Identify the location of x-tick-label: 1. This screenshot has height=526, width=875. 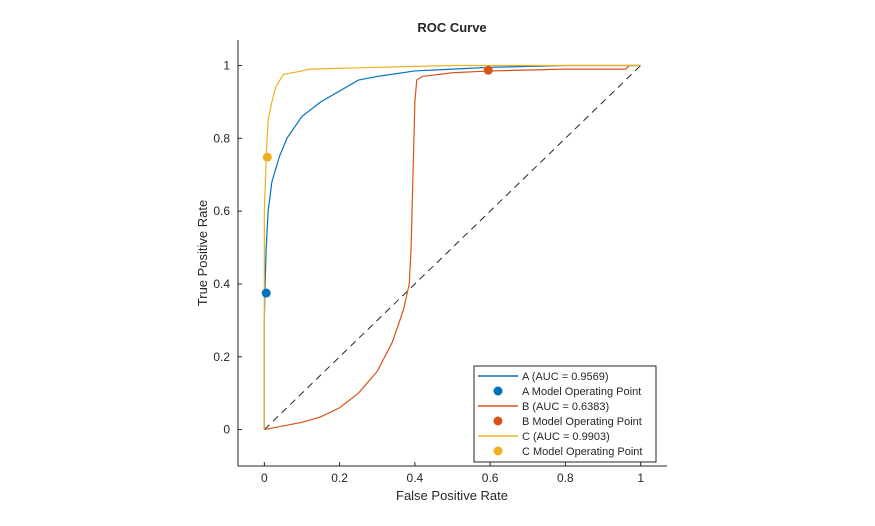
(640, 478).